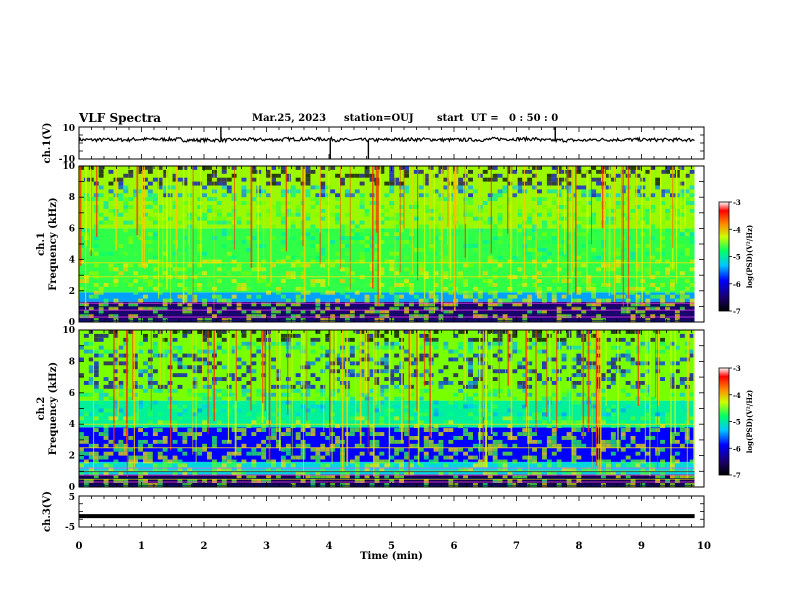 The image size is (792, 612). Describe the element at coordinates (516, 546) in the screenshot. I see `time-tick-label: 7` at that location.